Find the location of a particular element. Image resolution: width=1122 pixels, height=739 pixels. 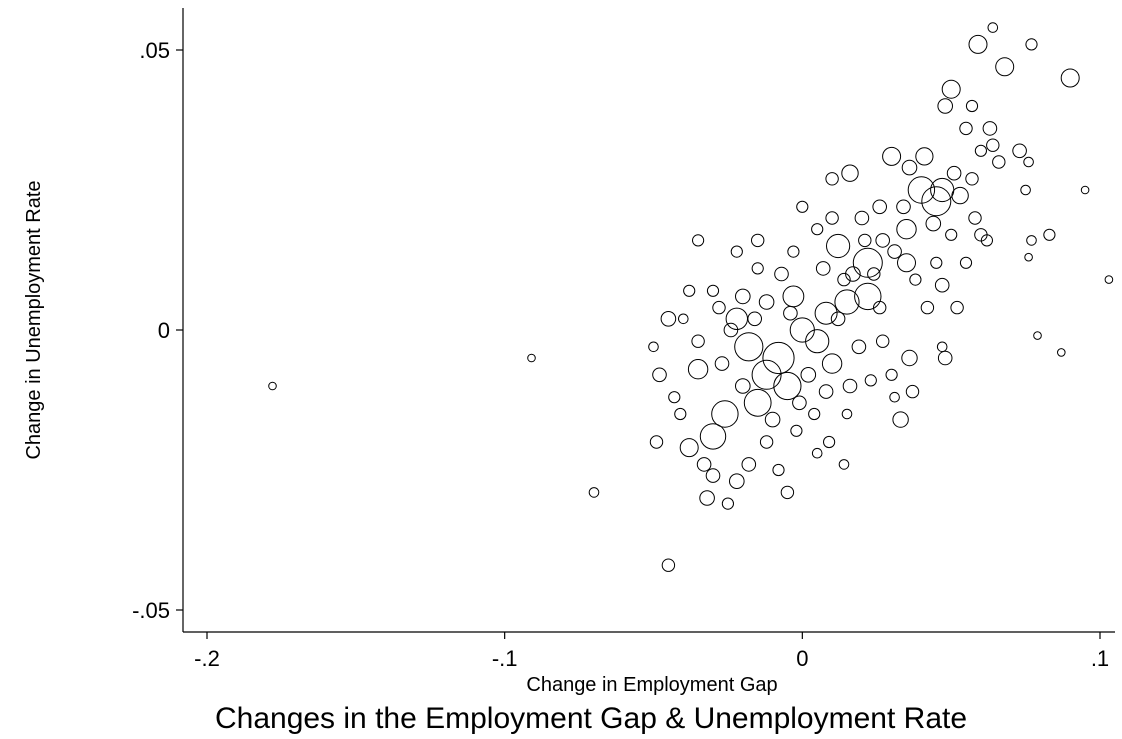

y-tick-label: .05 is located at coordinates (154, 50).